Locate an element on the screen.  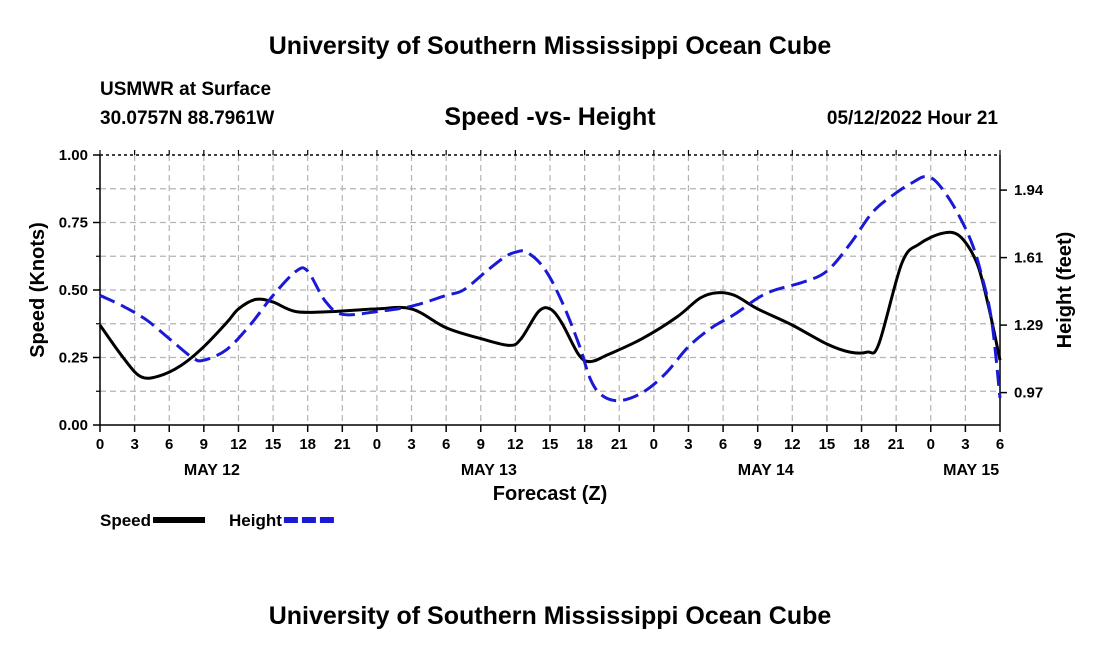
y-tick-label-right: 1.94 is located at coordinates (1029, 190).